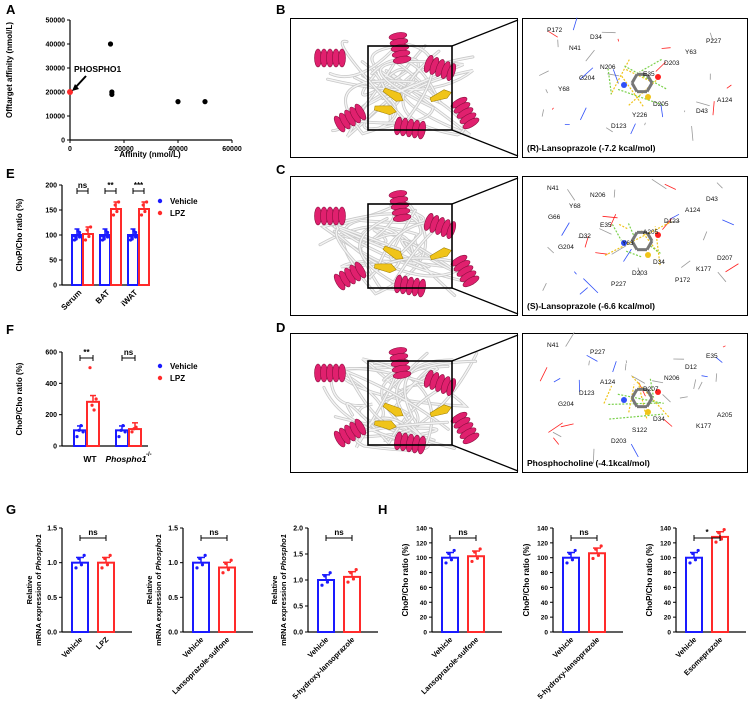 This screenshot has height=724, width=752. I want to click on chart-f-y-tick-label: 600, so click(51, 353).